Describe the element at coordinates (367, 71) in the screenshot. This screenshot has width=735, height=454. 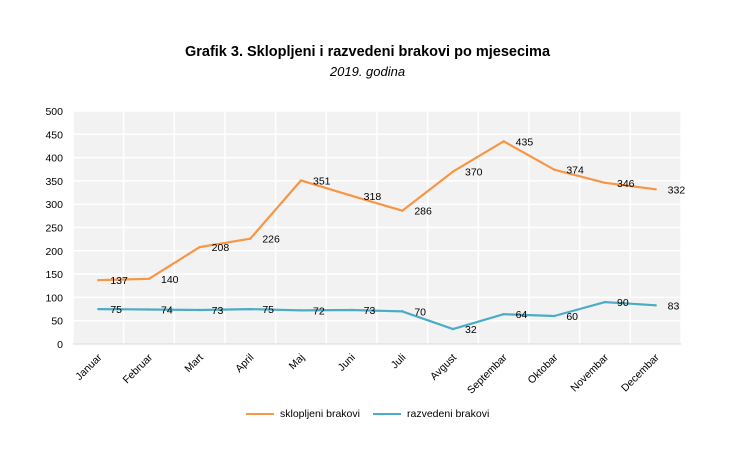
I see `chart-subtitle: 2019. godina` at that location.